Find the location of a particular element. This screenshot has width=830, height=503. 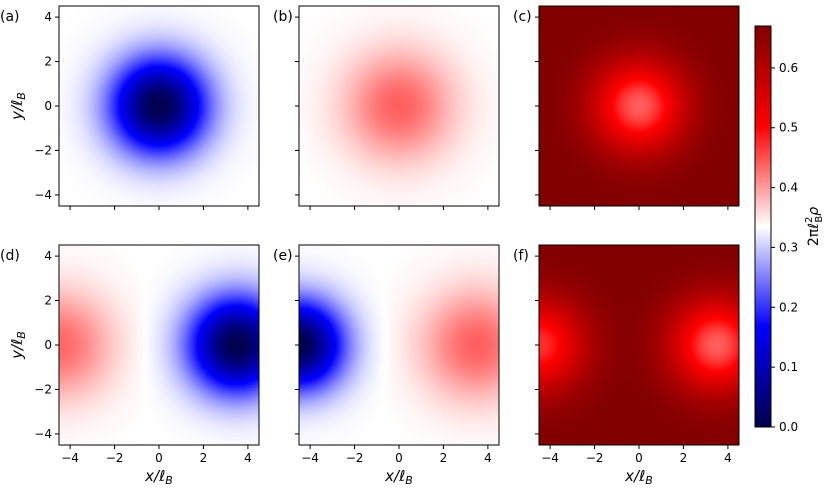

panel-c: (c) is located at coordinates (626, 107).